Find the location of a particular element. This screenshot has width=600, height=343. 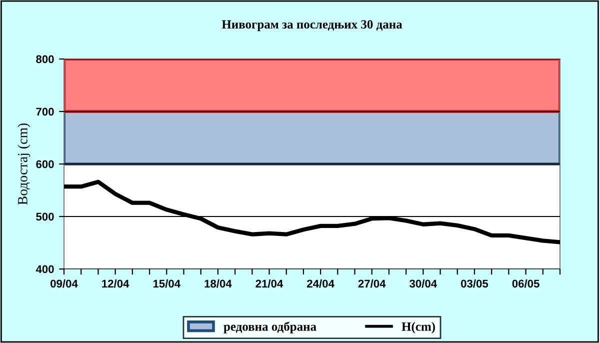

x-tick-label: 12/04 is located at coordinates (116, 283).